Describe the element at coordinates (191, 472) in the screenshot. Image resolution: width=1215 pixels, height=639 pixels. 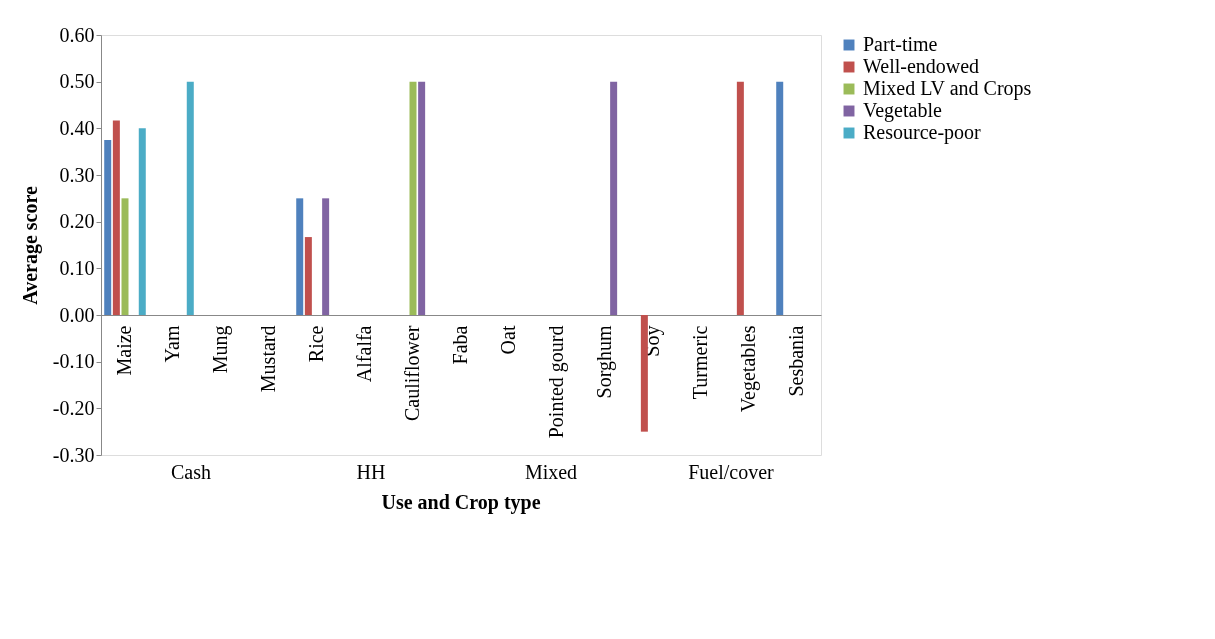
I see `text: Cash` at that location.